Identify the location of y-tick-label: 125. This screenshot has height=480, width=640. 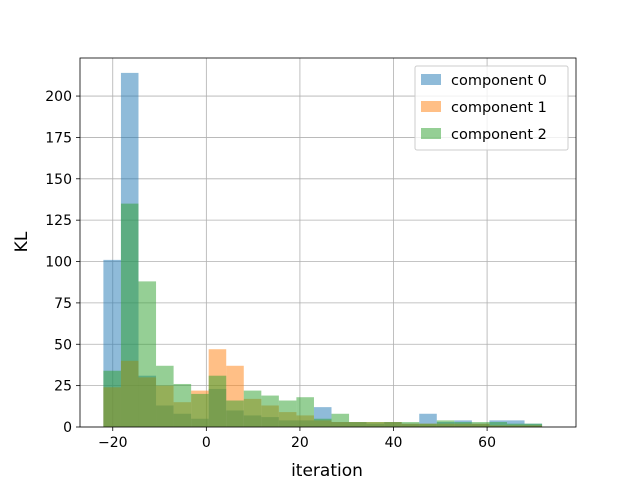
(58, 221).